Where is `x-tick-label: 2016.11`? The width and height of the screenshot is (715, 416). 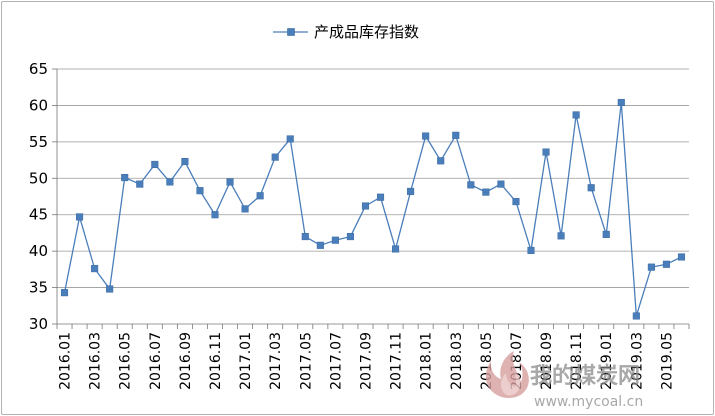 x-tick-label: 2016.11 is located at coordinates (216, 361).